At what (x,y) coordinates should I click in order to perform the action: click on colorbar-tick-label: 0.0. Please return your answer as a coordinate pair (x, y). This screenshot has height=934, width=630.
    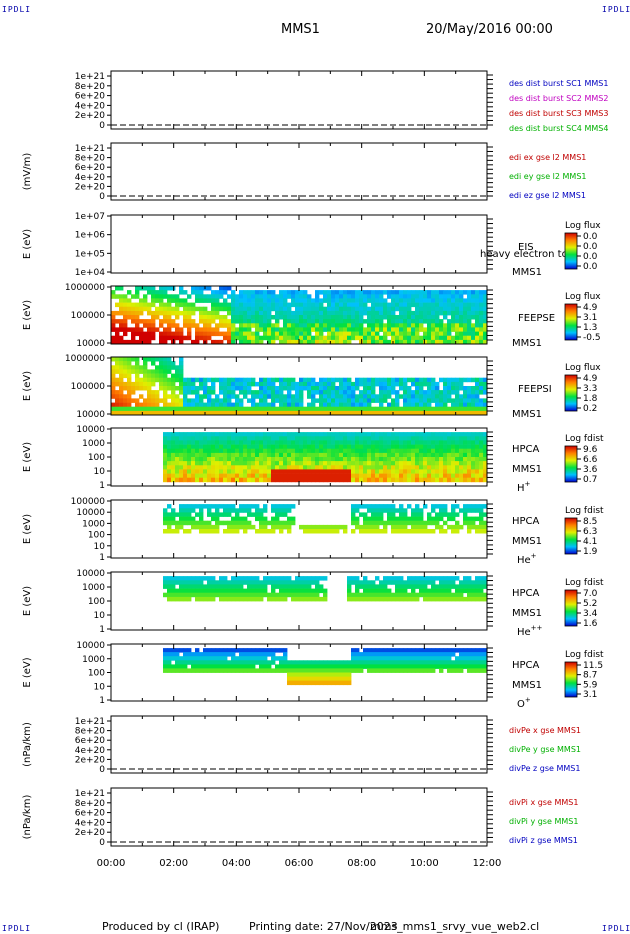
    Looking at the image, I should click on (590, 237).